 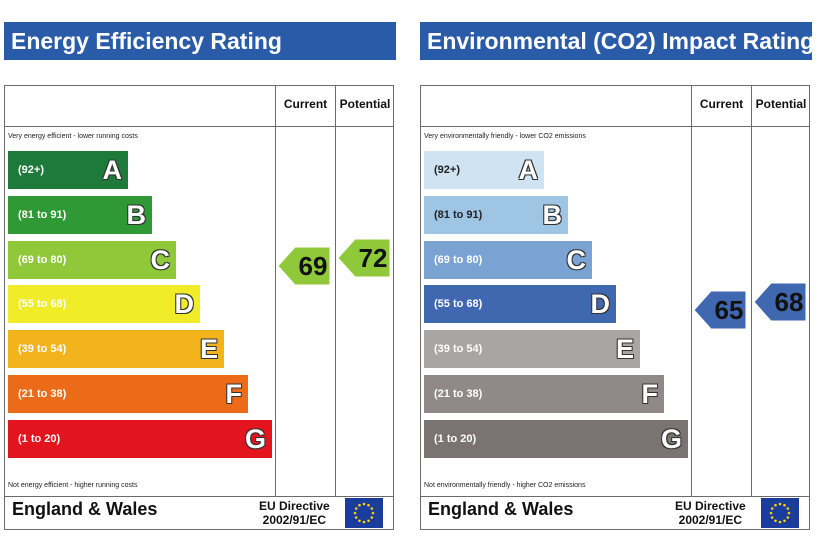 What do you see at coordinates (200, 41) in the screenshot?
I see `panel-title: Energy Efficiency Rating` at bounding box center [200, 41].